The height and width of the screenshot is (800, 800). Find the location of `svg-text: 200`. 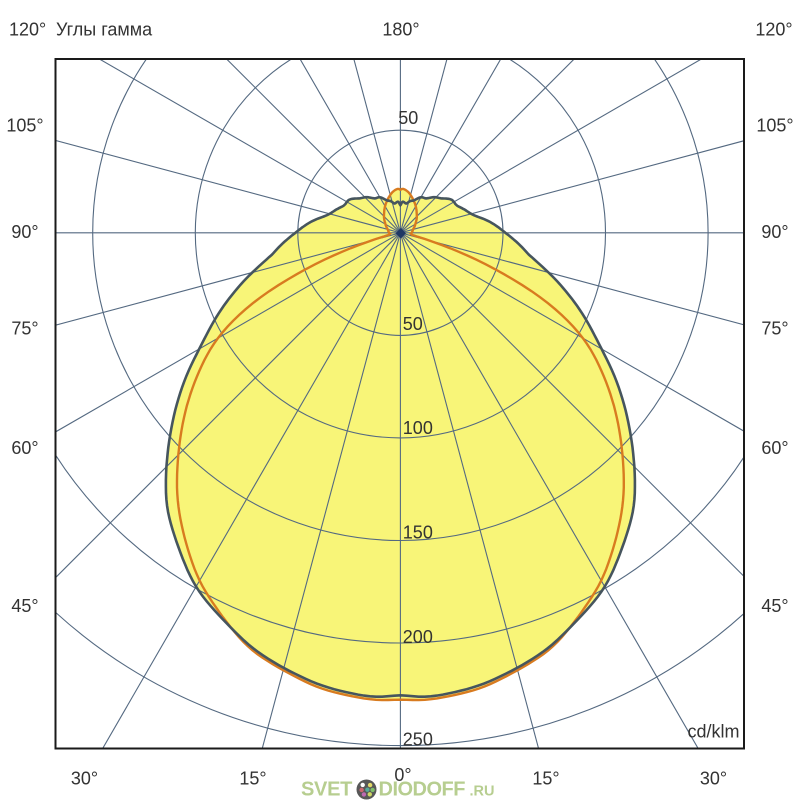

svg-text: 200 is located at coordinates (418, 637).